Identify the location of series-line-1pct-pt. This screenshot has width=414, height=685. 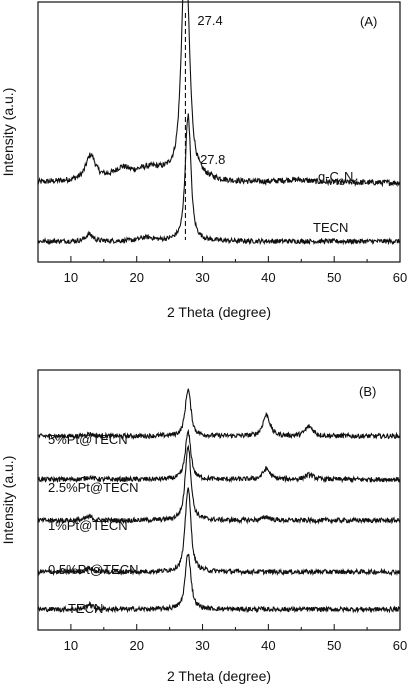
(219, 484).